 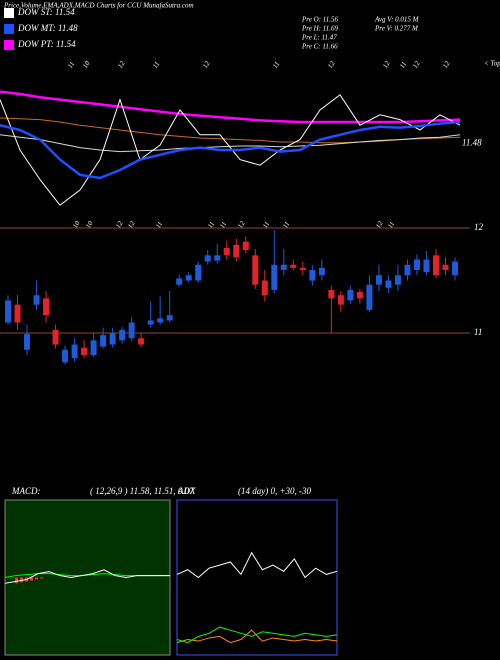 What do you see at coordinates (319, 29) in the screenshot?
I see `info-text: Pre H: 11.69` at bounding box center [319, 29].